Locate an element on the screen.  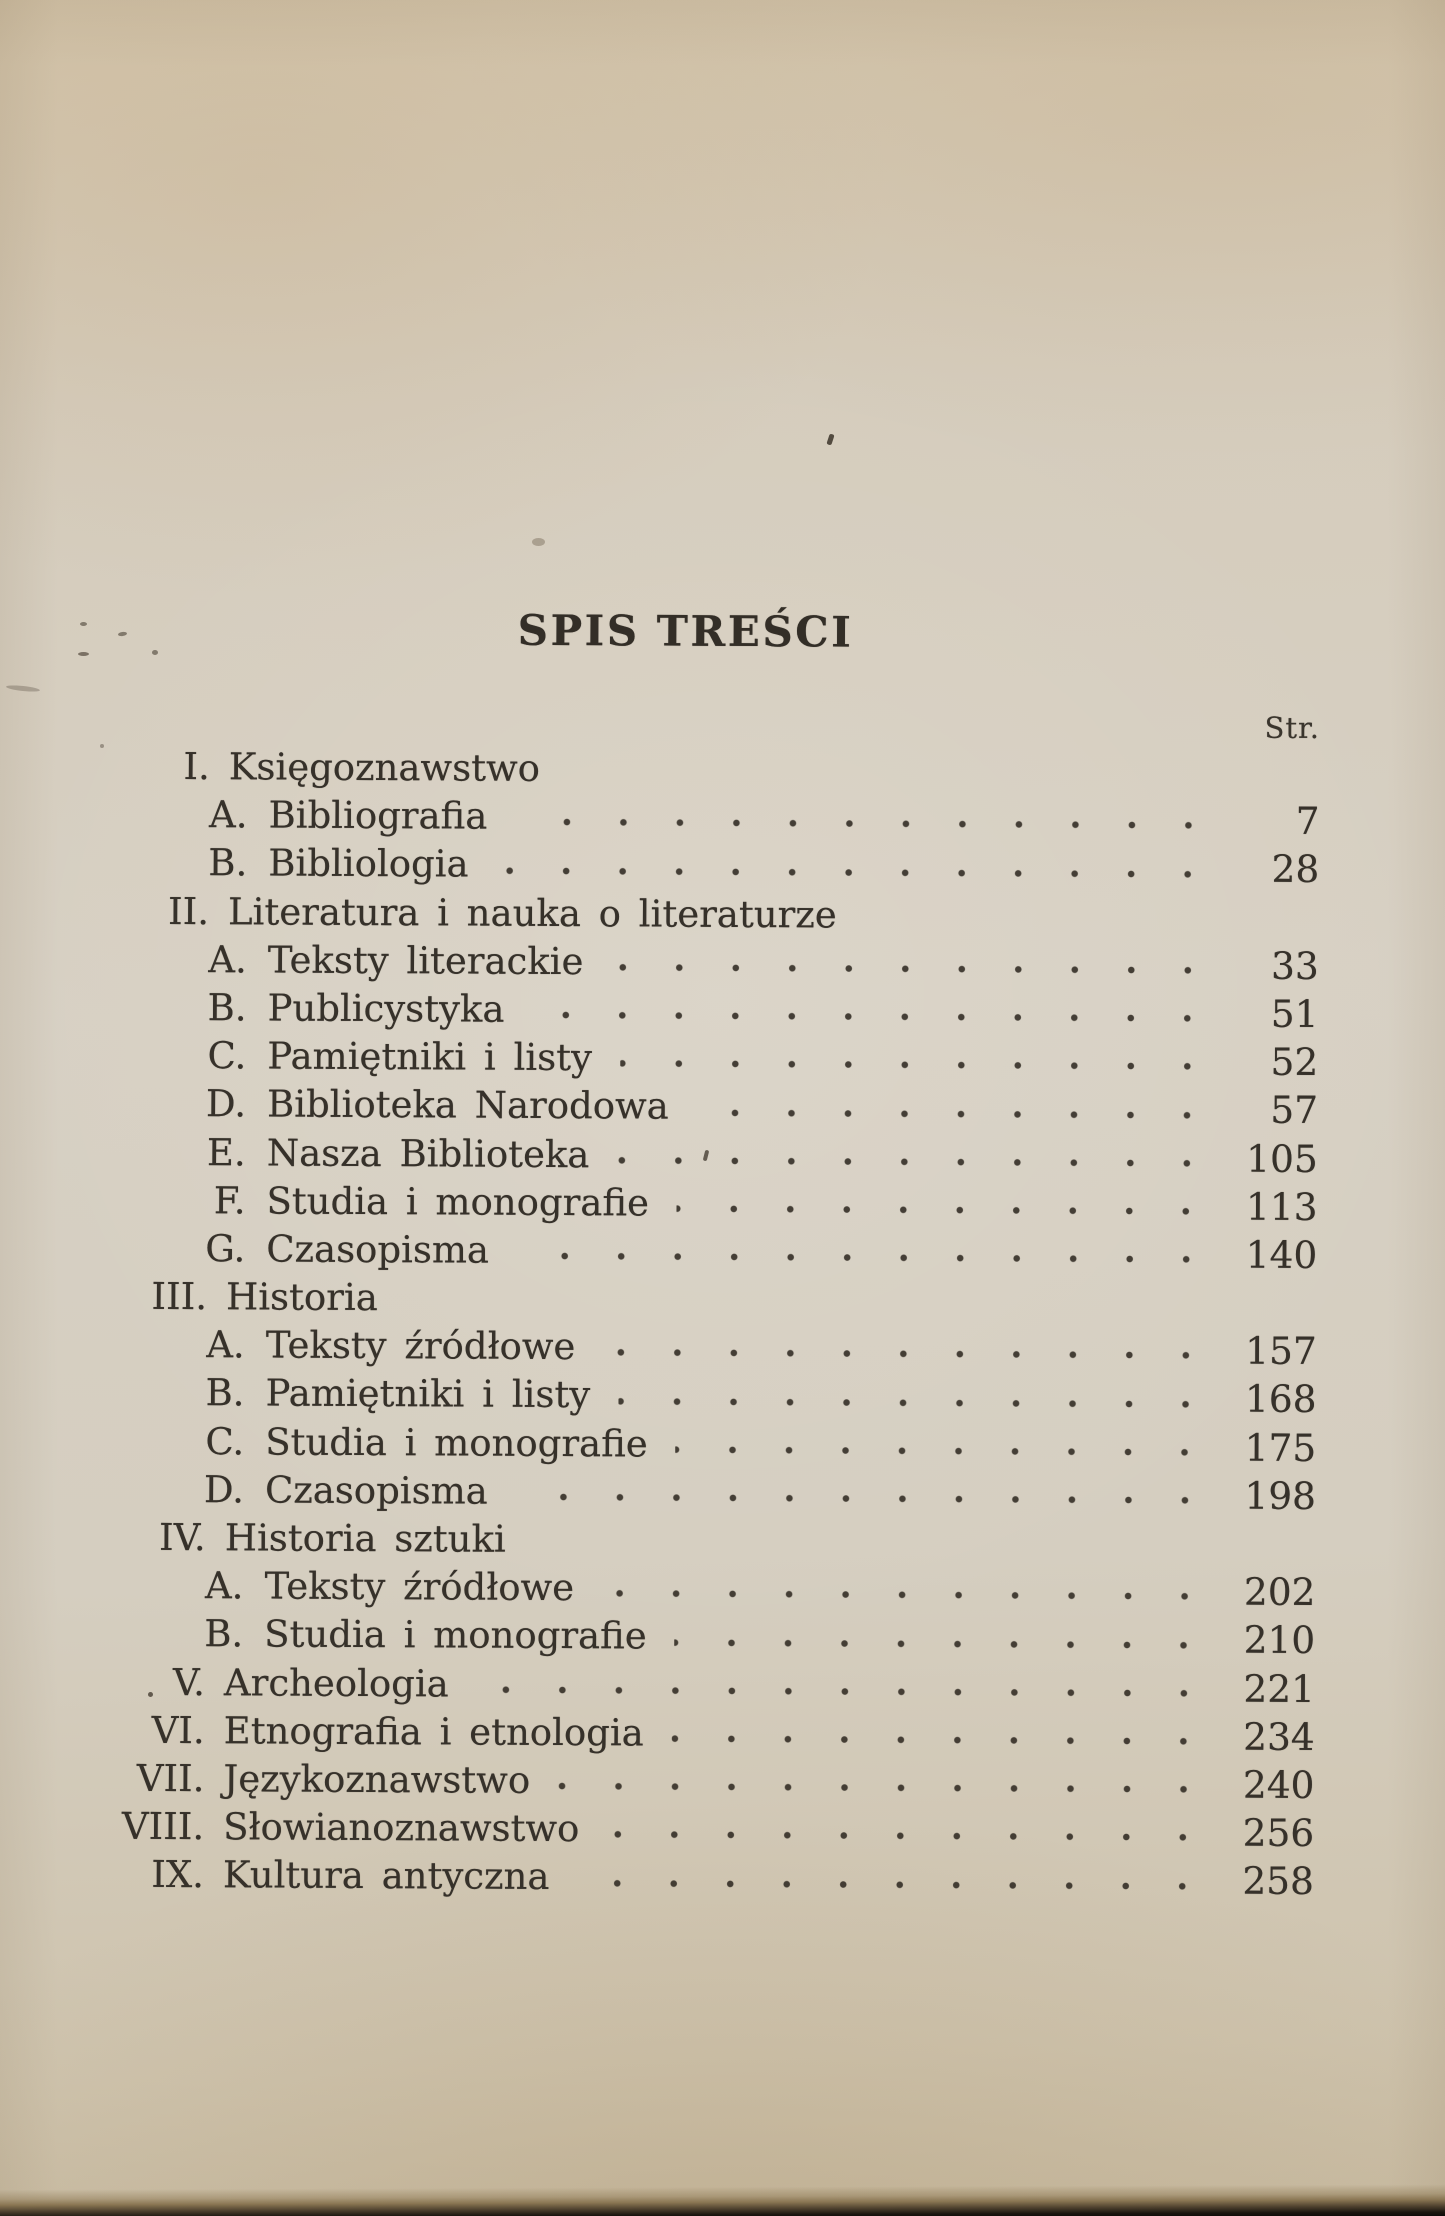
toc-entry-page-number: 140 is located at coordinates (1281, 1254).